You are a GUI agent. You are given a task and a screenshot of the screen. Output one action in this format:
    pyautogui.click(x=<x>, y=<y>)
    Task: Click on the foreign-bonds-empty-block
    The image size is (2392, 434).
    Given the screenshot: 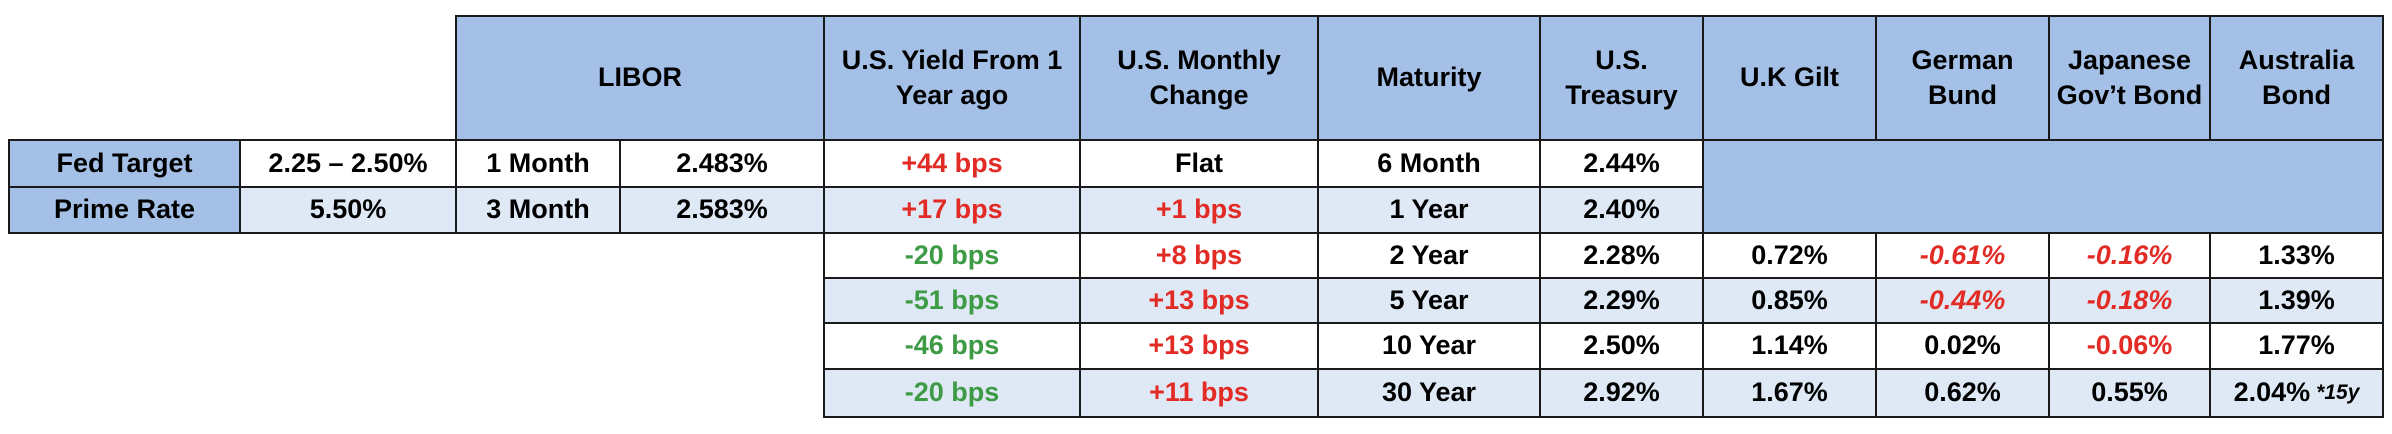 What is the action you would take?
    pyautogui.click(x=2043, y=186)
    